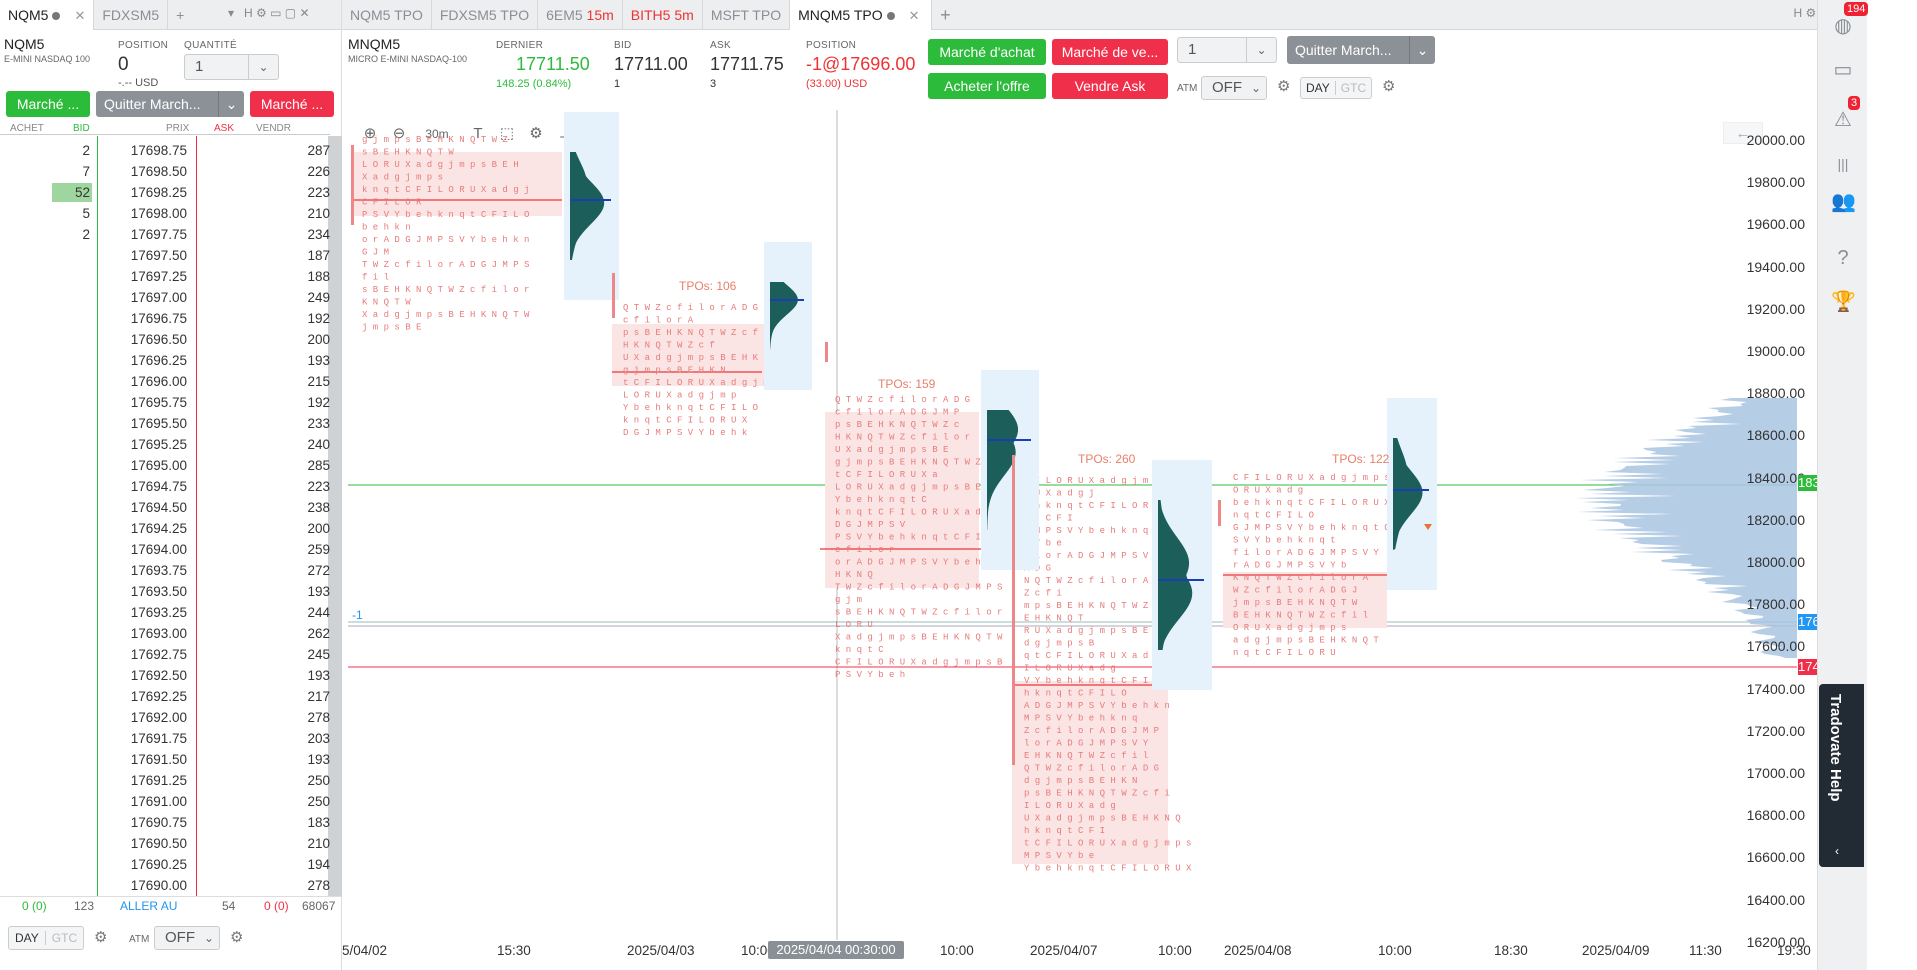 This screenshot has height=970, width=1917. What do you see at coordinates (171, 738) in the screenshot?
I see `ladder-row: 17691.75 203` at bounding box center [171, 738].